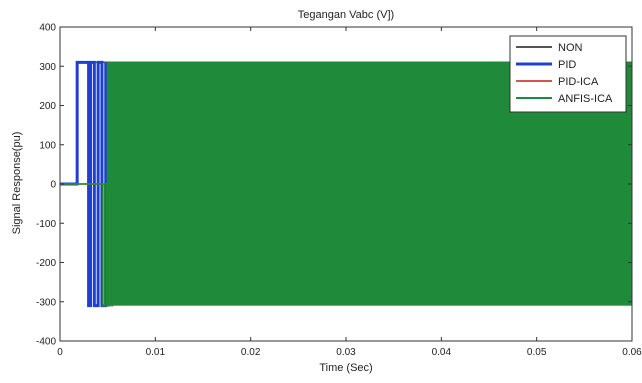  Describe the element at coordinates (585, 99) in the screenshot. I see `legend-label-anfis-ica: ANFIS-ICA` at that location.